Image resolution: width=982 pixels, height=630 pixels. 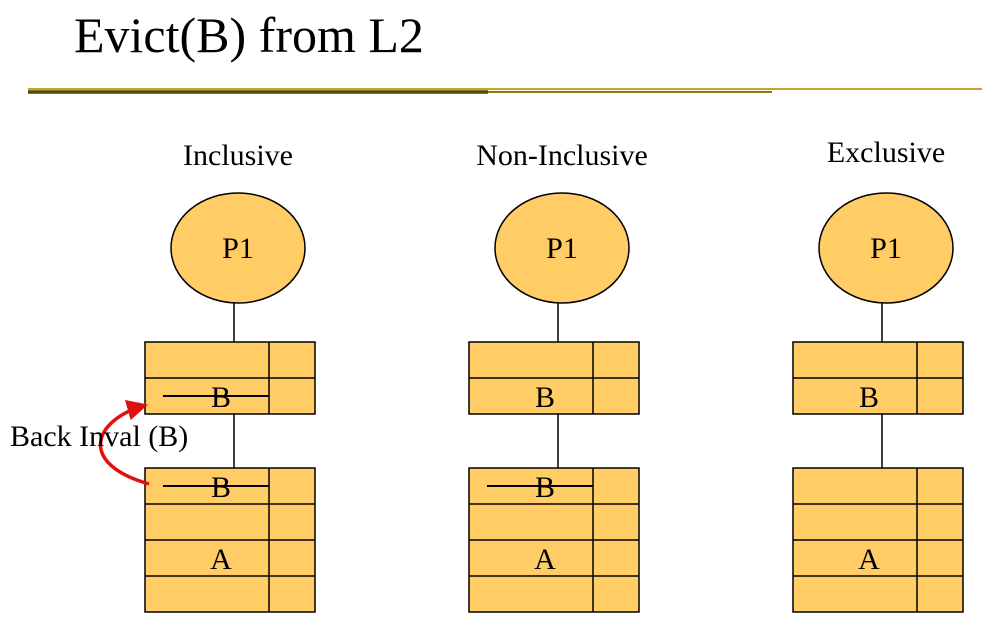 What do you see at coordinates (124, 442) in the screenshot?
I see `curved-red-arrow-icon` at bounding box center [124, 442].